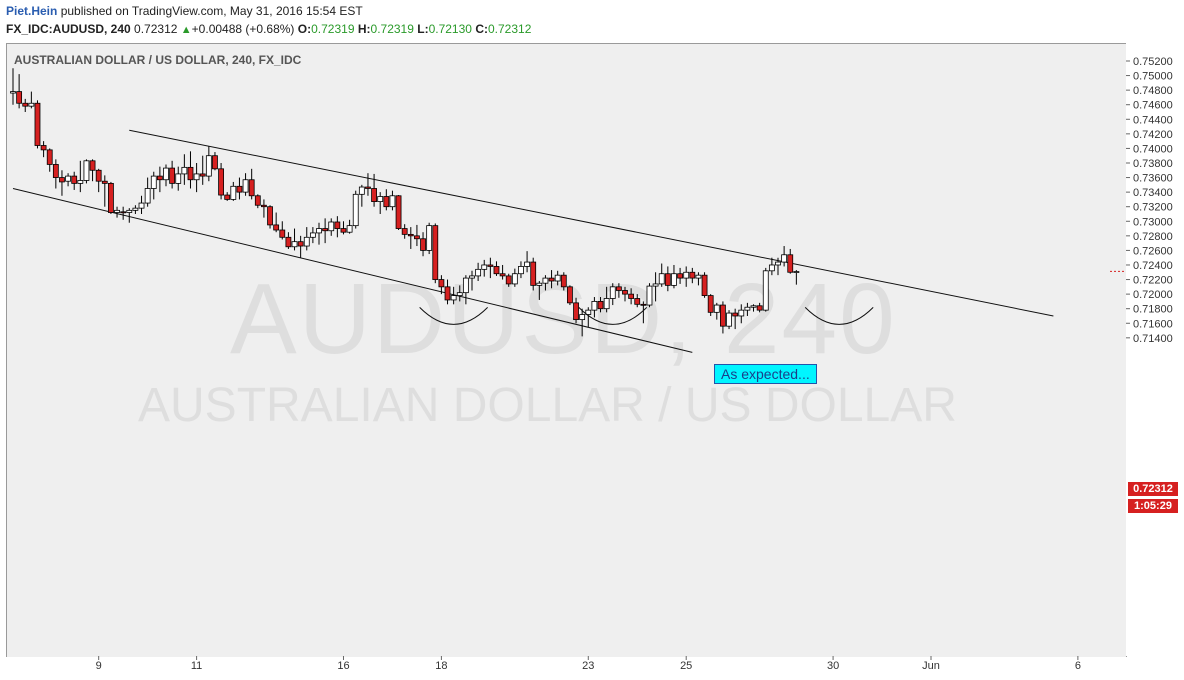 This screenshot has height=680, width=1184. I want to click on open-value: 0.72319, so click(333, 29).